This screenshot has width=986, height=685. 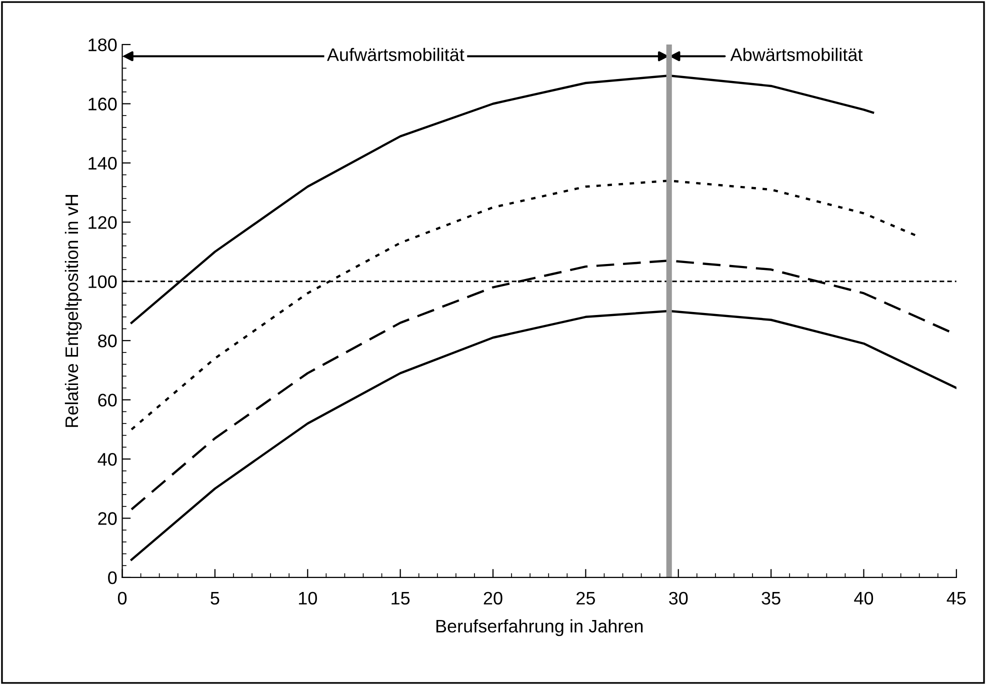 I want to click on x-tick-label: 20, so click(x=493, y=598).